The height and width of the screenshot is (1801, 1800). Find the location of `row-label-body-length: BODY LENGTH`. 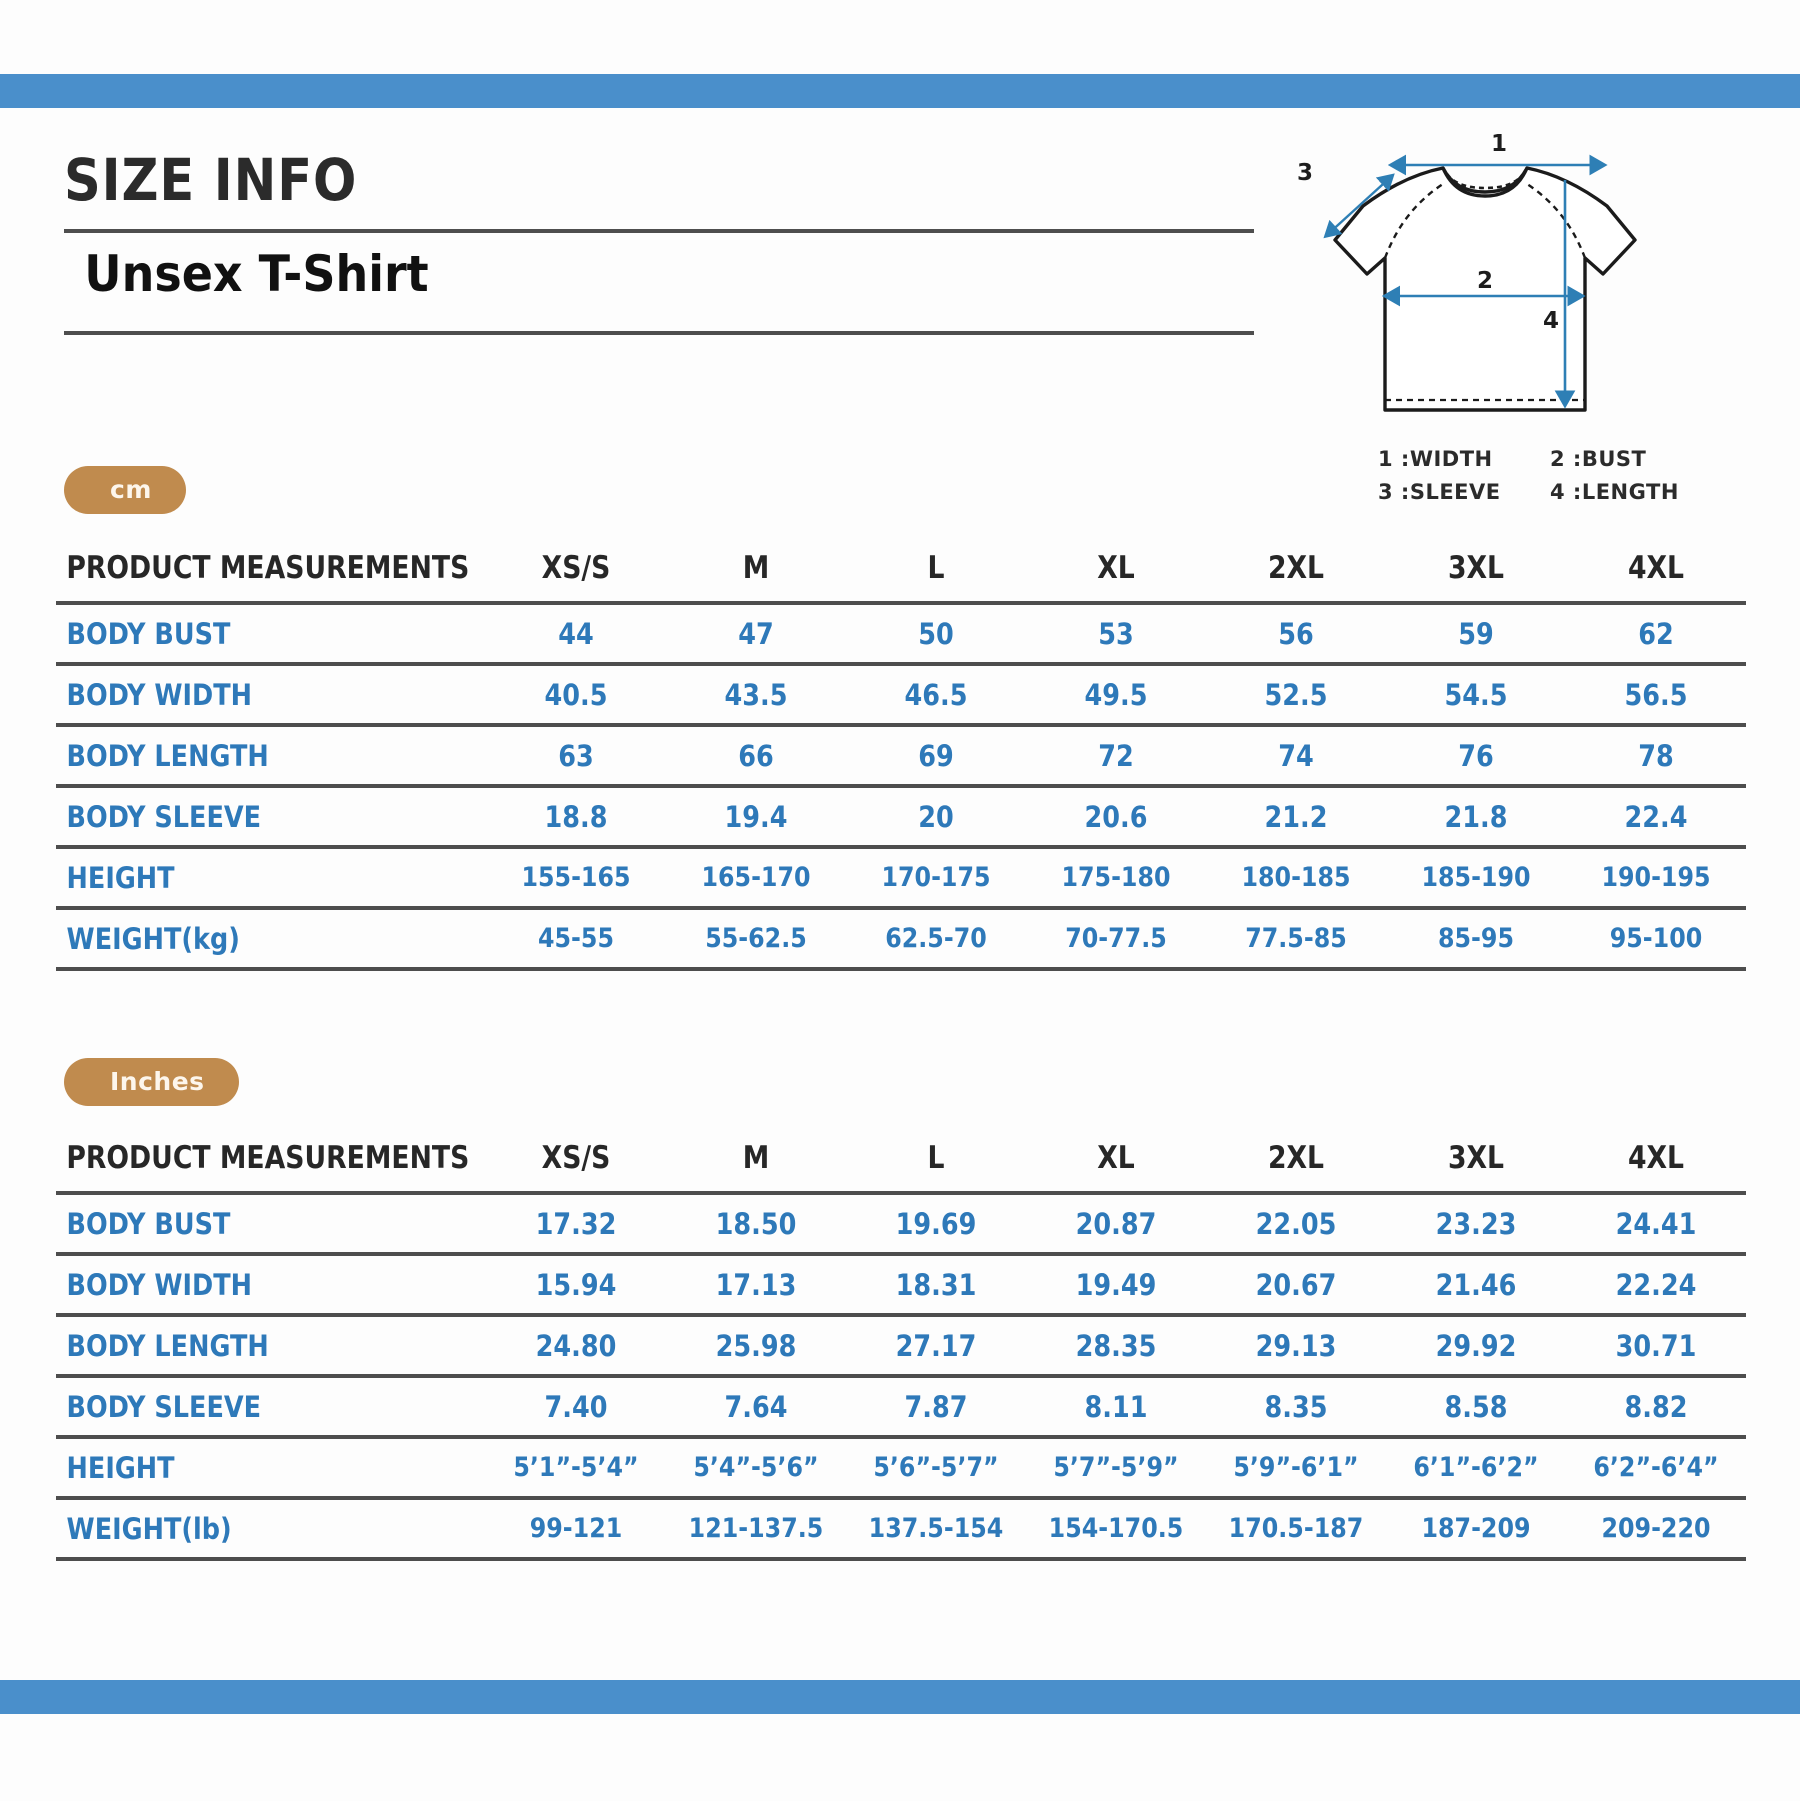

row-label-body-length: BODY LENGTH is located at coordinates (245, 754).